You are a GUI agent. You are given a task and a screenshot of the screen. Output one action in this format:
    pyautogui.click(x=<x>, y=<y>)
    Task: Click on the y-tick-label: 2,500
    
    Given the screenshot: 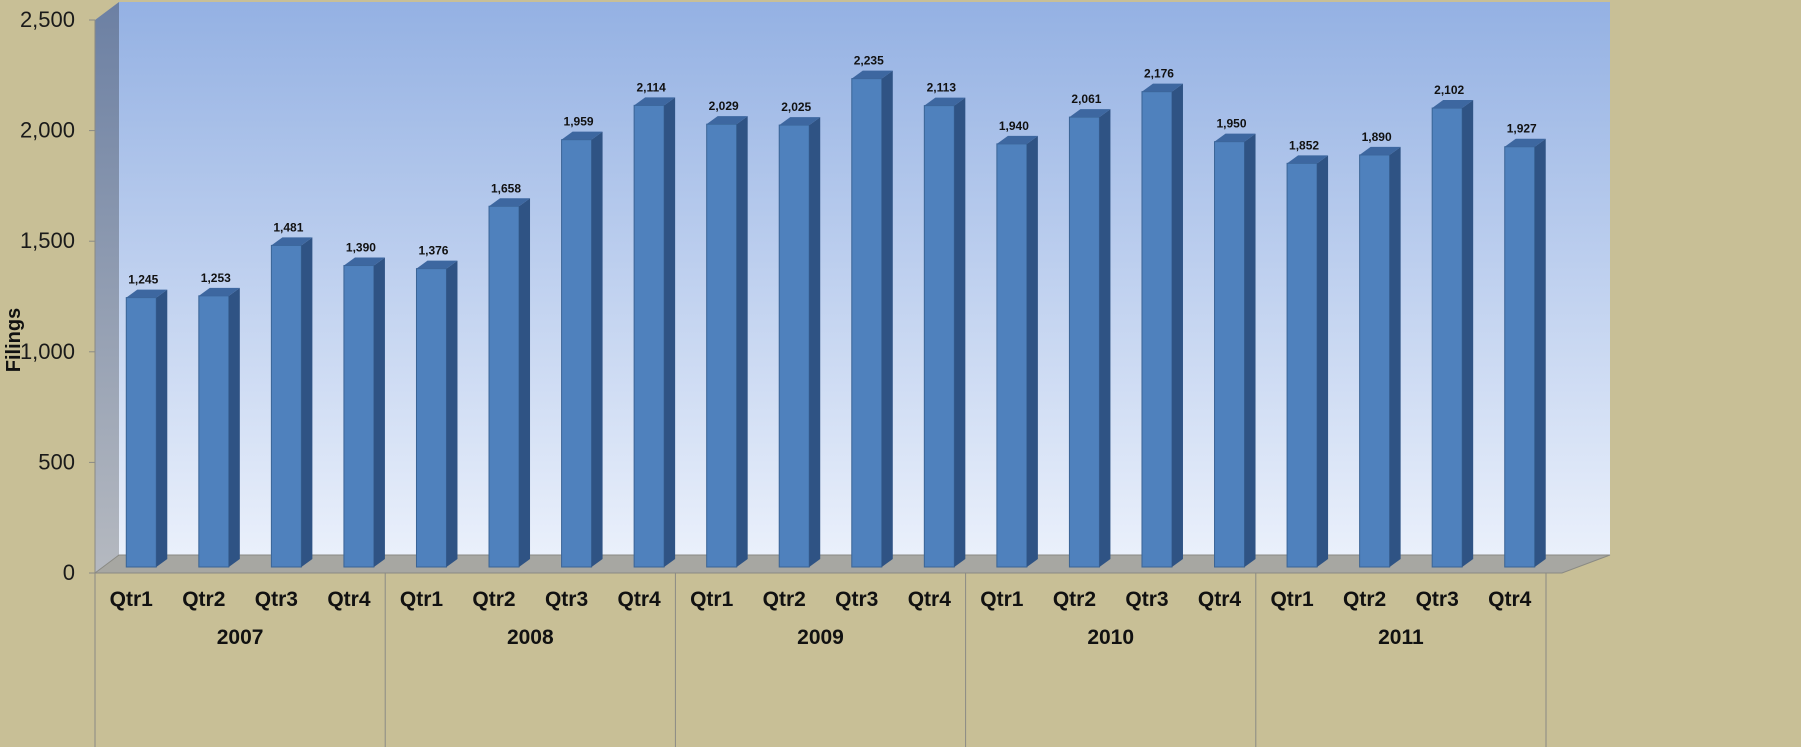 What is the action you would take?
    pyautogui.click(x=47, y=19)
    